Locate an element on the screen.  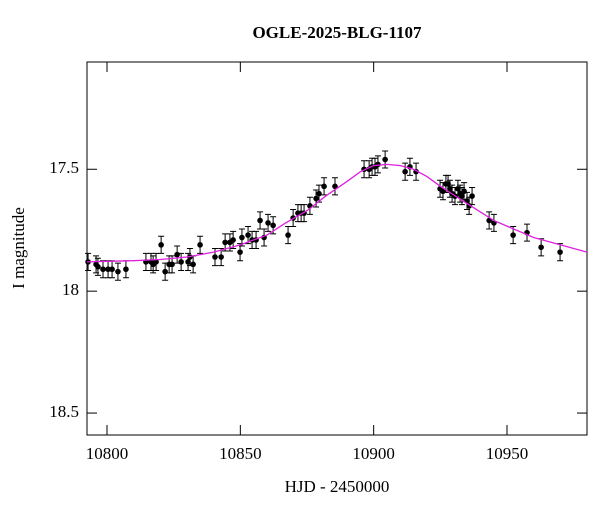
y-axis-label: I magnitude is located at coordinates (18, 248).